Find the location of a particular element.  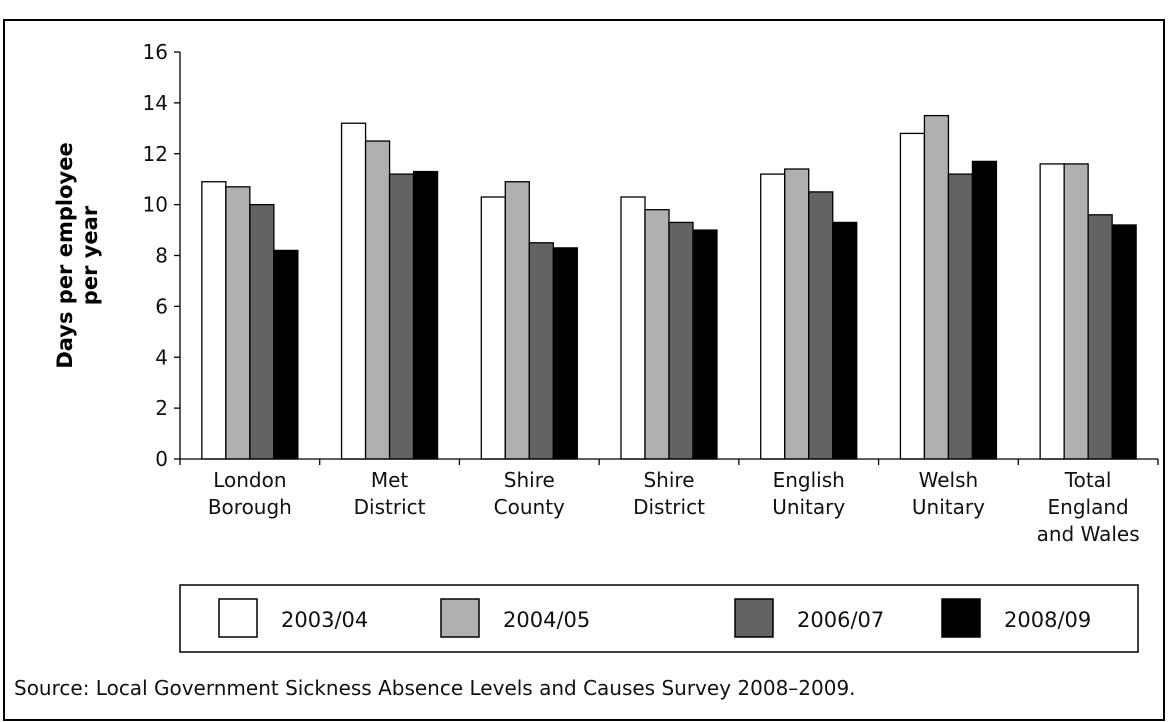

x-category-label: Welsh is located at coordinates (949, 480).